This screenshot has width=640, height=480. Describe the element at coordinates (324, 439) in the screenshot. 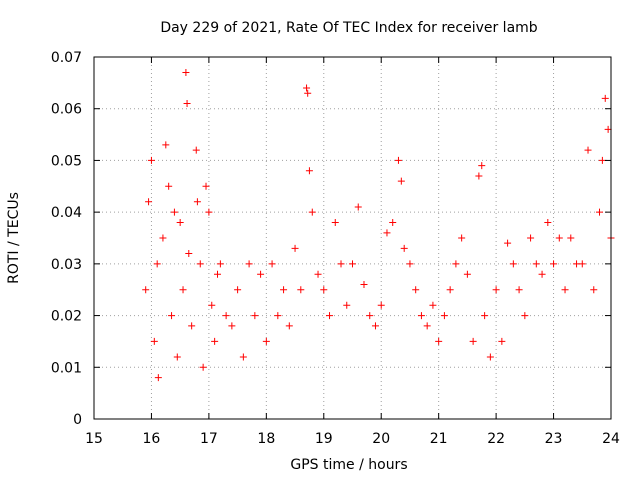

I see `x-tick-label: 19` at that location.